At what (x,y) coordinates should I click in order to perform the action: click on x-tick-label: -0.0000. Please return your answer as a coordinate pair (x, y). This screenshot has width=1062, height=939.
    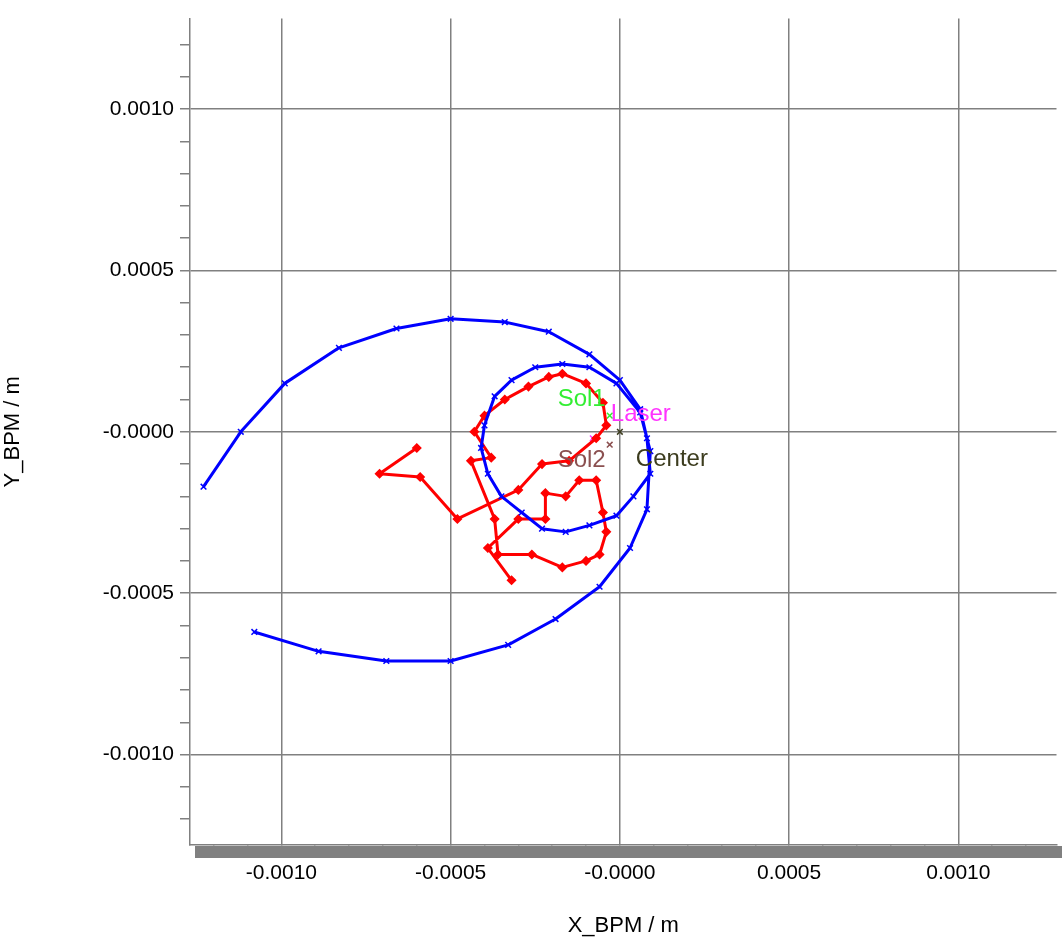
    Looking at the image, I should click on (620, 872).